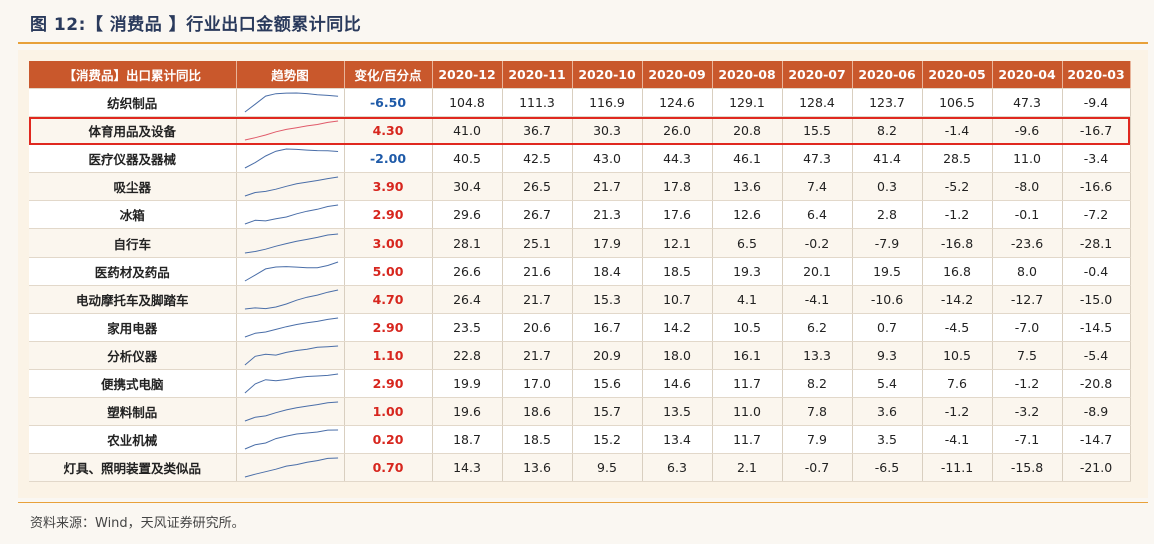  Describe the element at coordinates (388, 103) in the screenshot. I see `row-change-value: -6.50` at that location.